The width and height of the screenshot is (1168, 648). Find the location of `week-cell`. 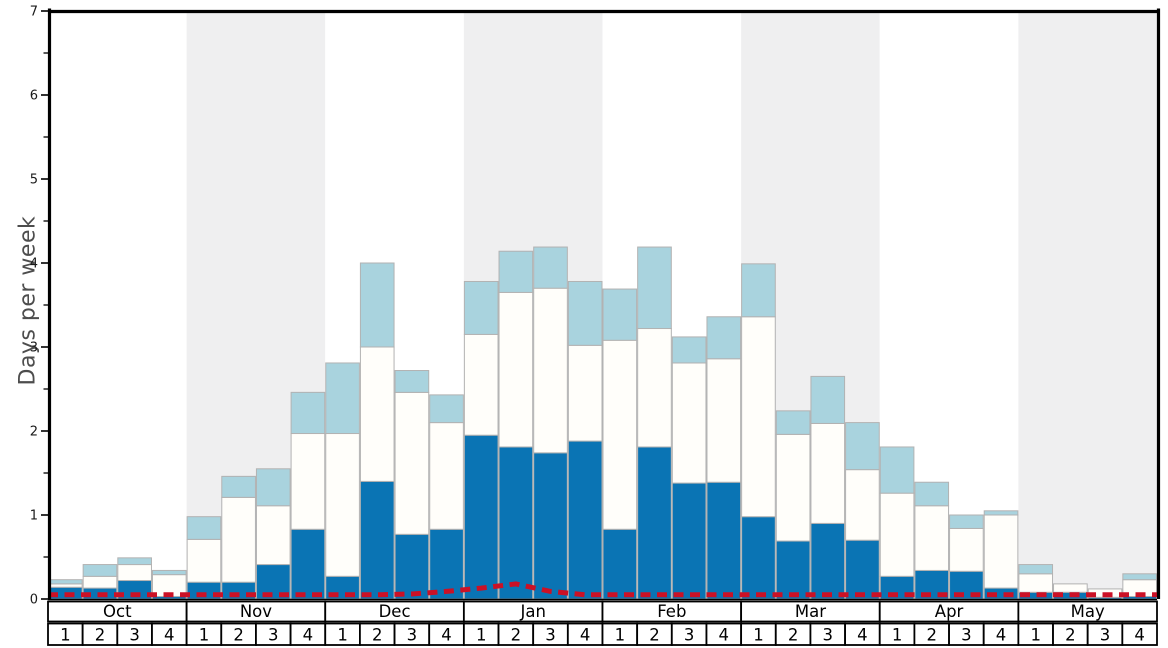

week-cell is located at coordinates (1139, 634).